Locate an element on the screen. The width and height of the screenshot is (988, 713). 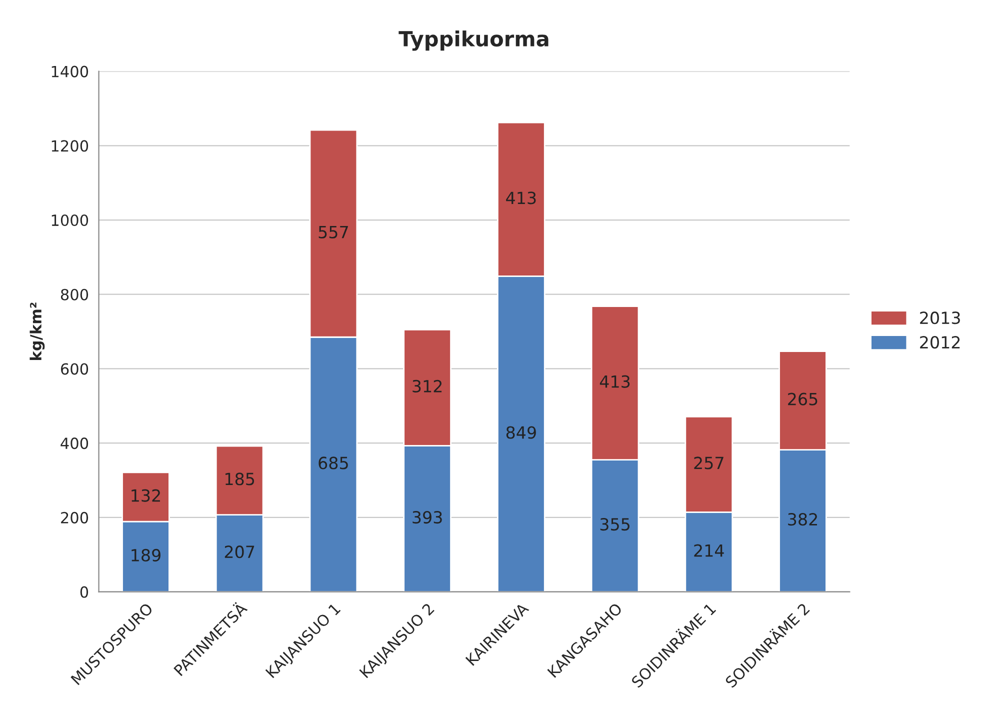
y-tick-label: 200 is located at coordinates (74, 518).